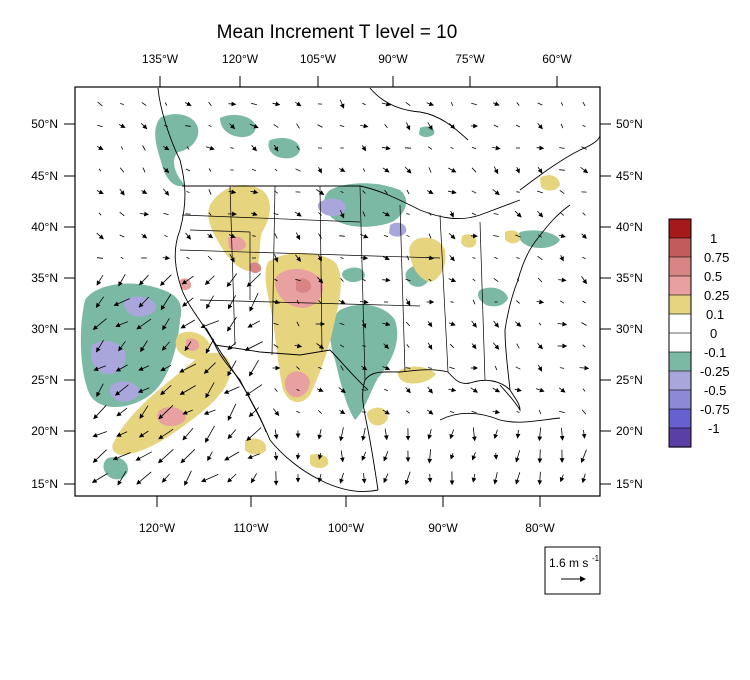 The image size is (750, 680). I want to click on colorbar-label: 0.1, so click(715, 314).